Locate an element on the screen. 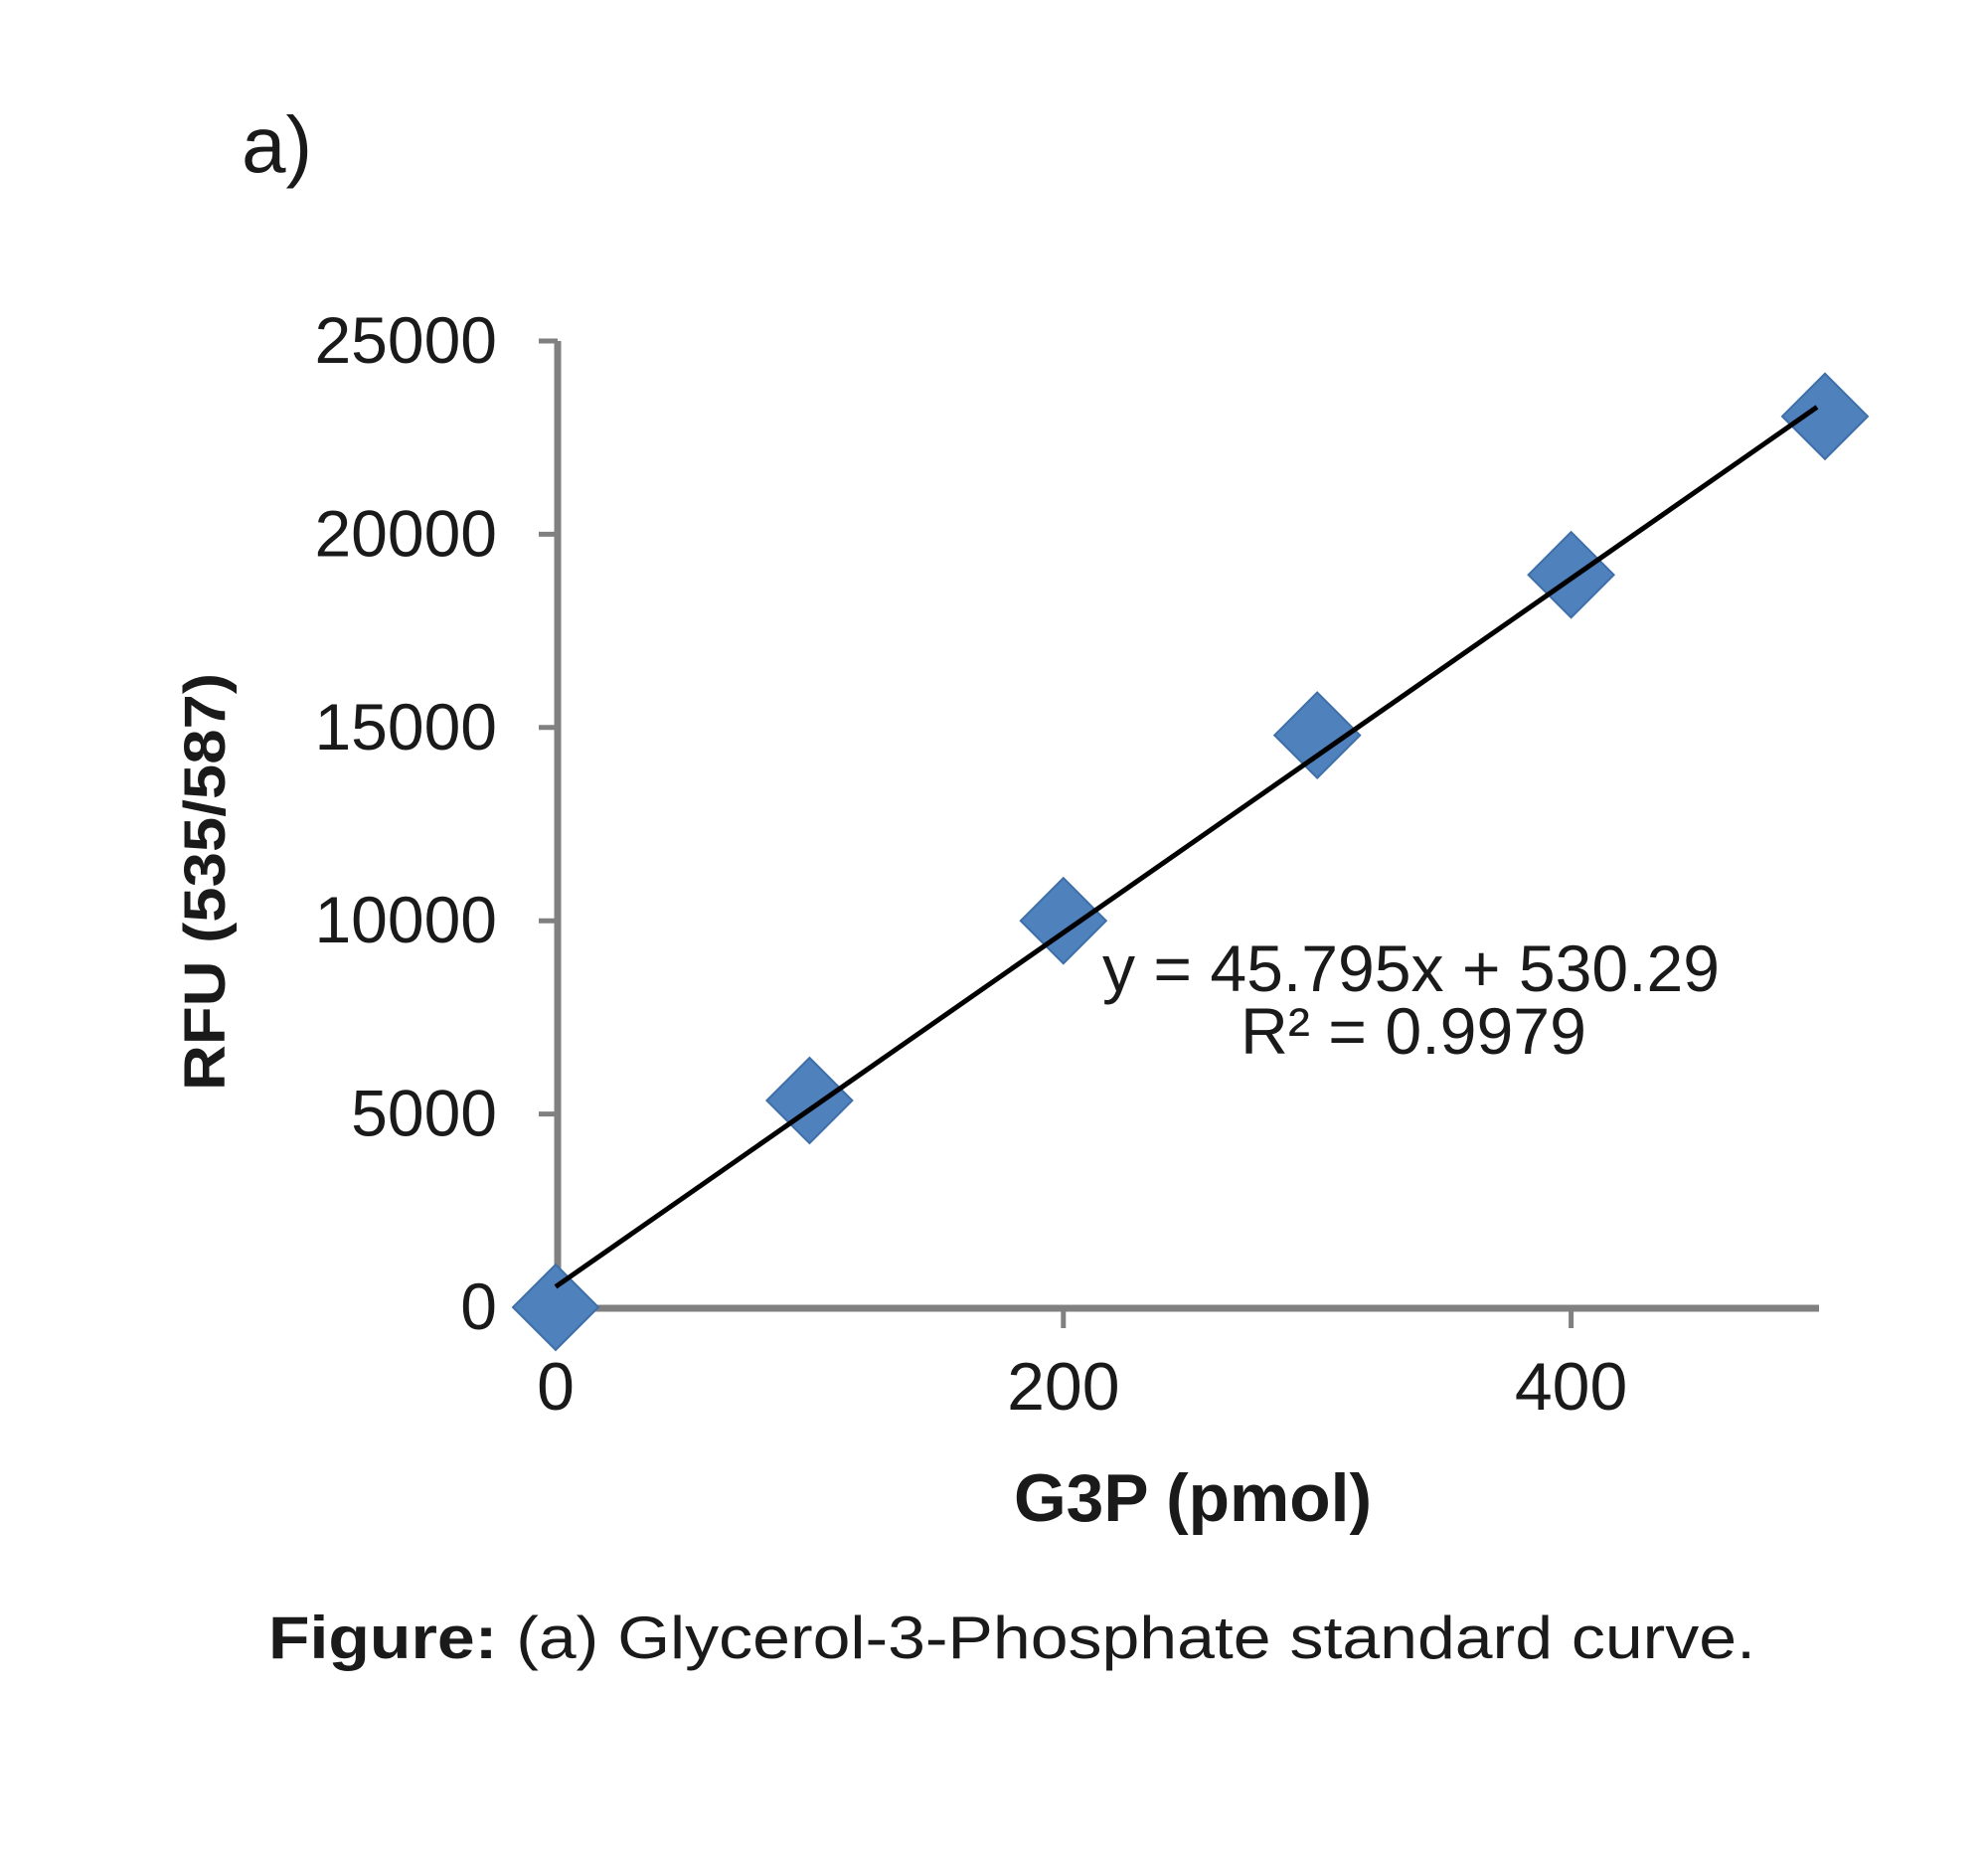 This screenshot has width=1988, height=1859. trendline-equation: y = 45.795x + 530.29 is located at coordinates (1411, 968).